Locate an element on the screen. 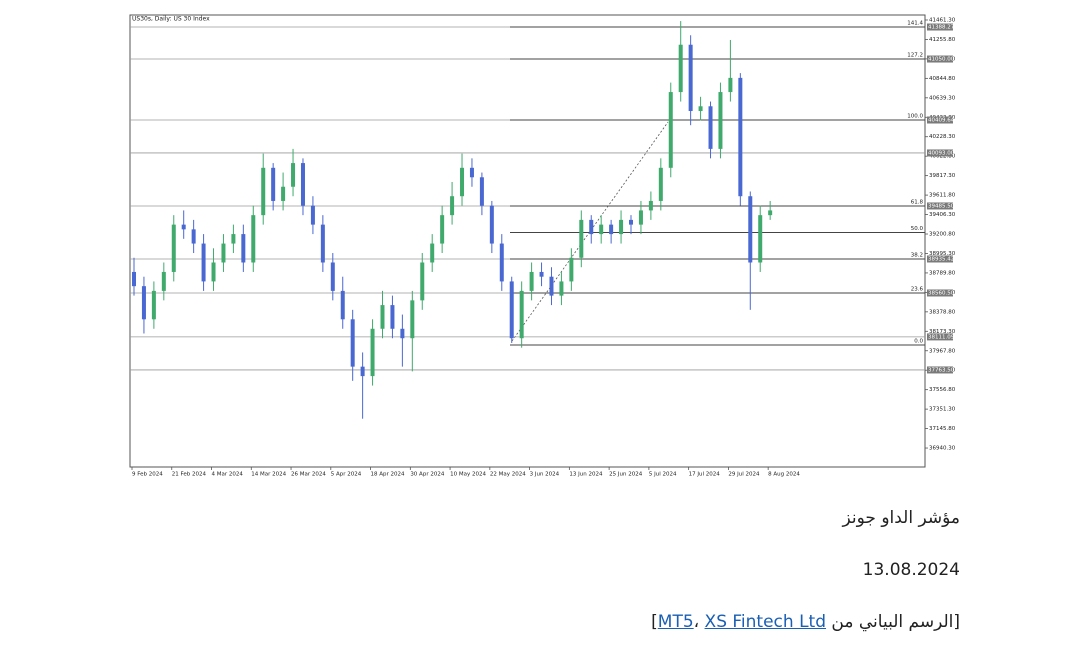 This screenshot has height=649, width=1080. price-level-label: 41050.00 is located at coordinates (941, 60).